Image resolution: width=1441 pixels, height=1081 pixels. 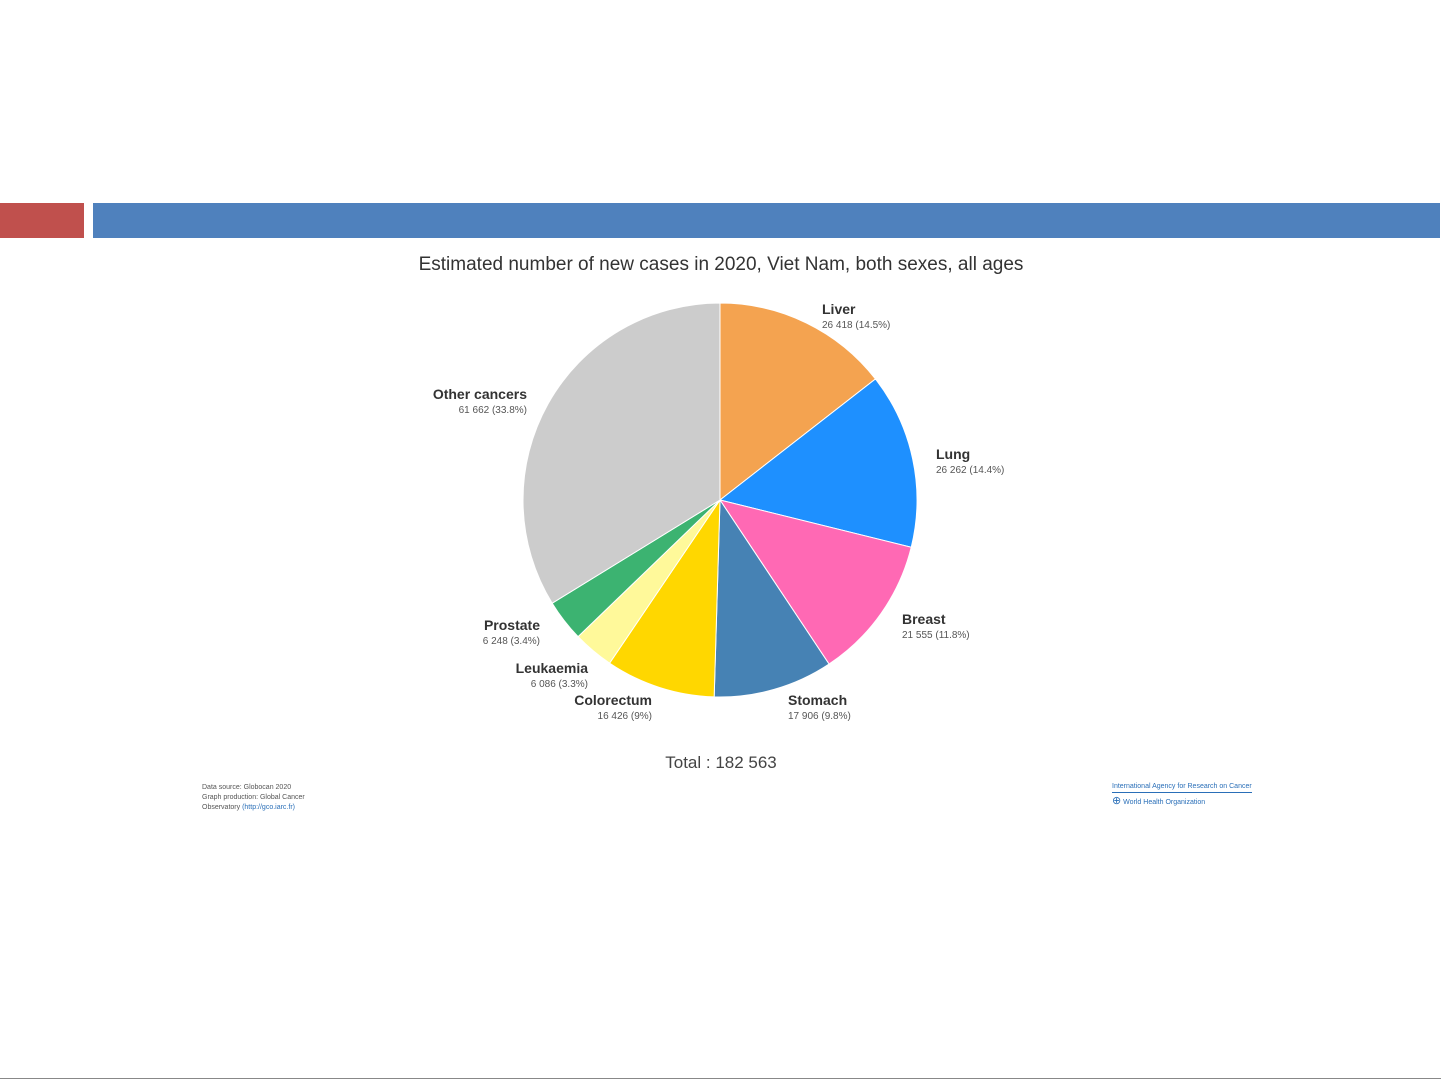 What do you see at coordinates (839, 309) in the screenshot?
I see `slice-label: Liver` at bounding box center [839, 309].